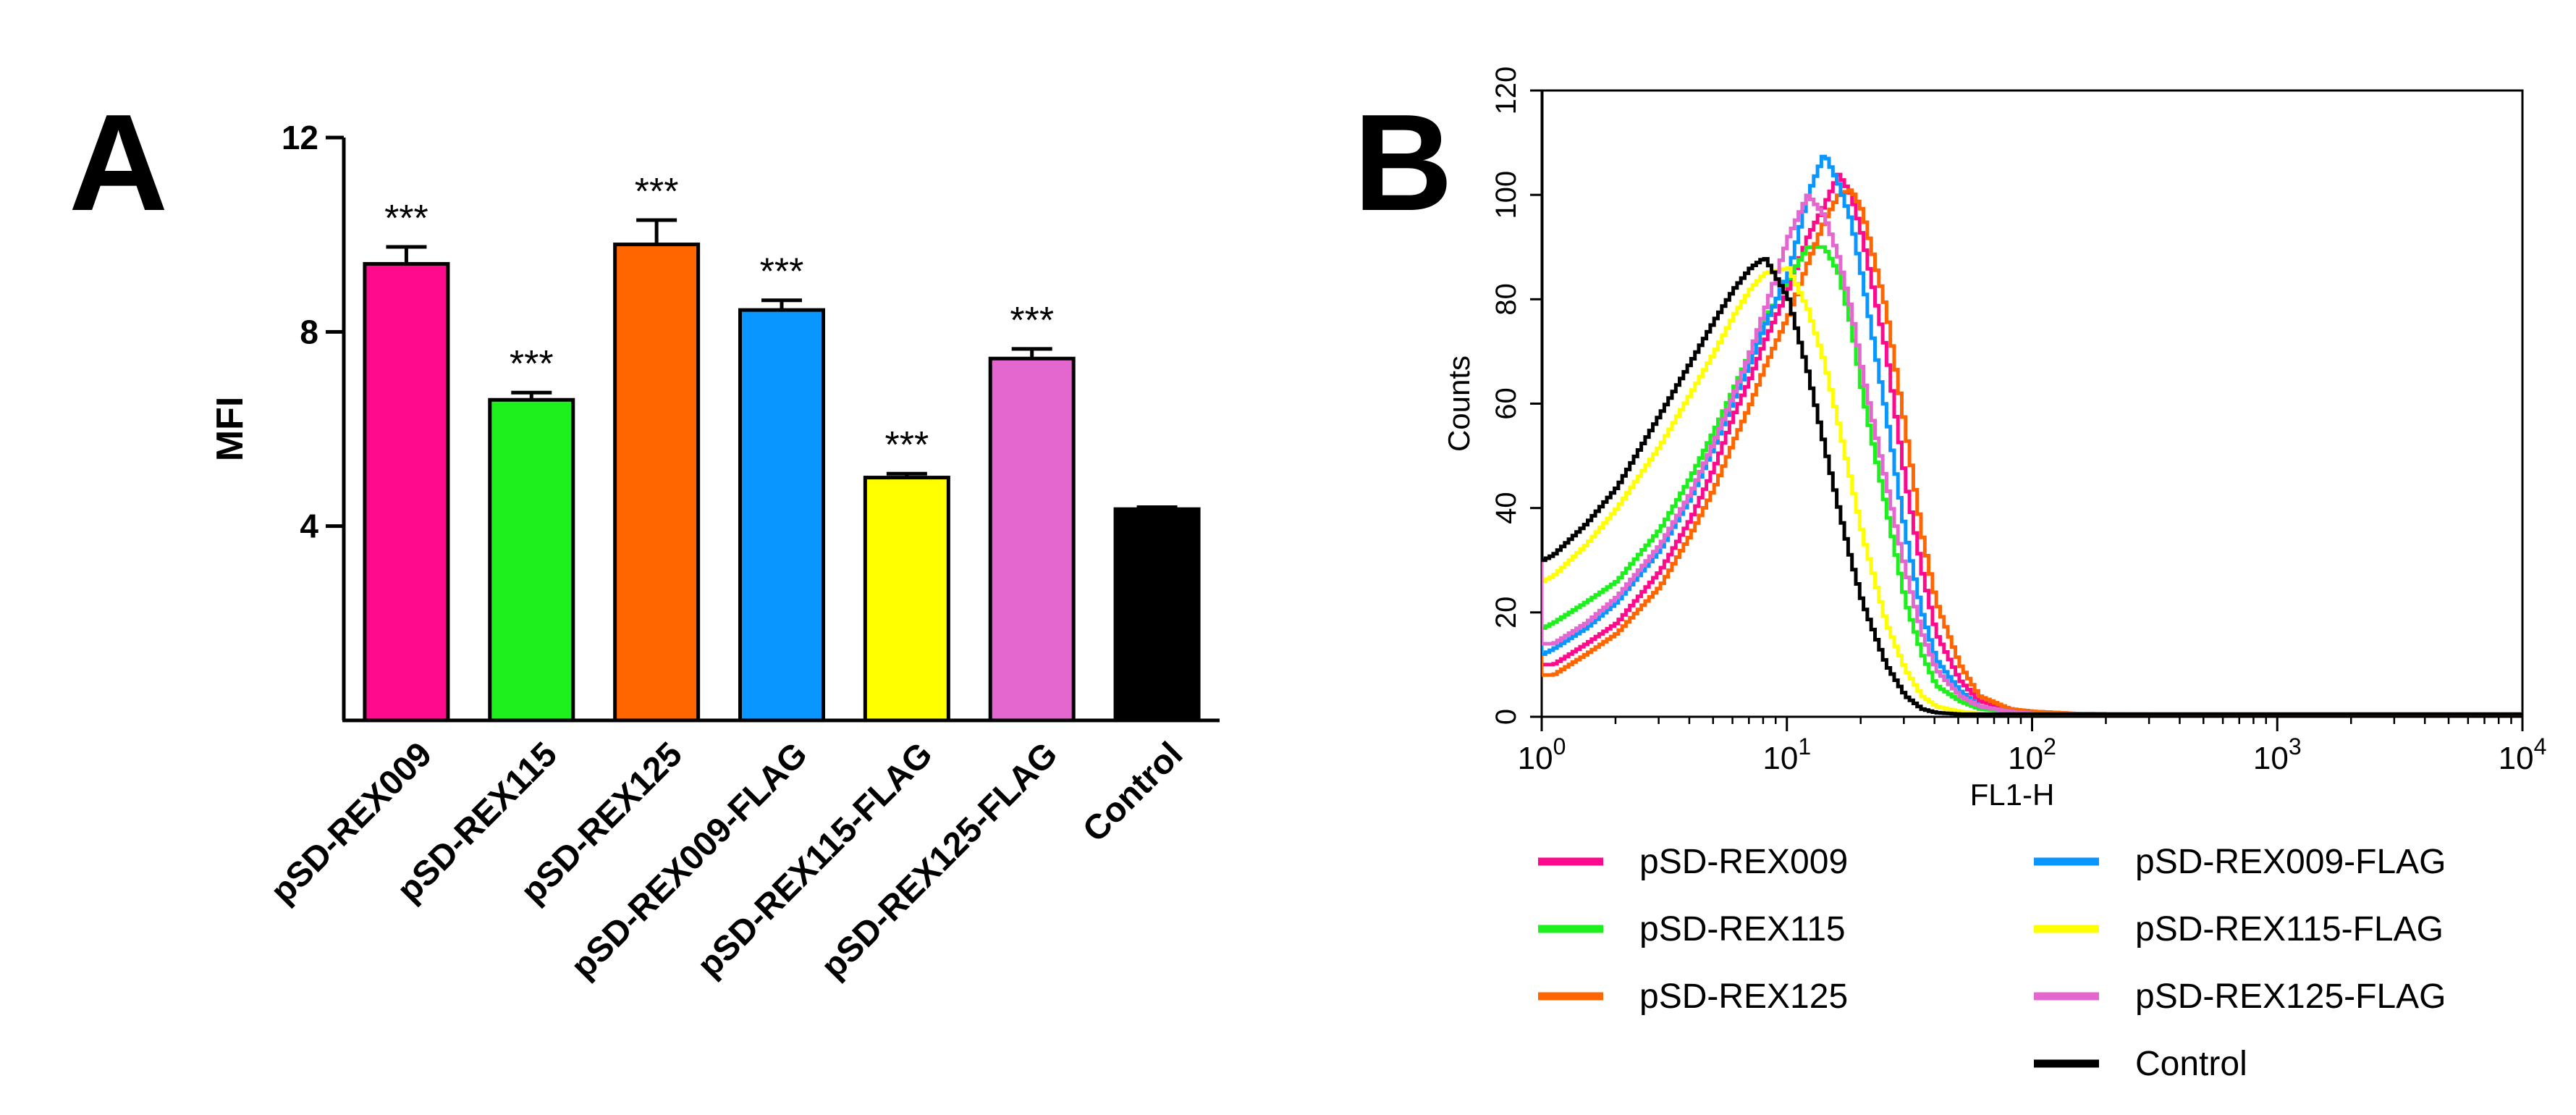  Describe the element at coordinates (1506, 613) in the screenshot. I see `y-tick-label: 20` at that location.